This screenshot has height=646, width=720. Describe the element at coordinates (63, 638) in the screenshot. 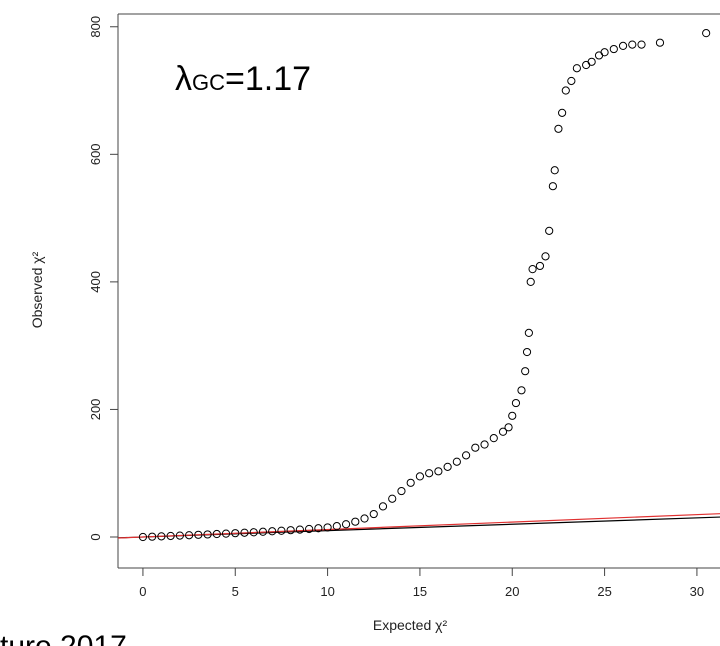

I see `source-note: ture 2017` at that location.